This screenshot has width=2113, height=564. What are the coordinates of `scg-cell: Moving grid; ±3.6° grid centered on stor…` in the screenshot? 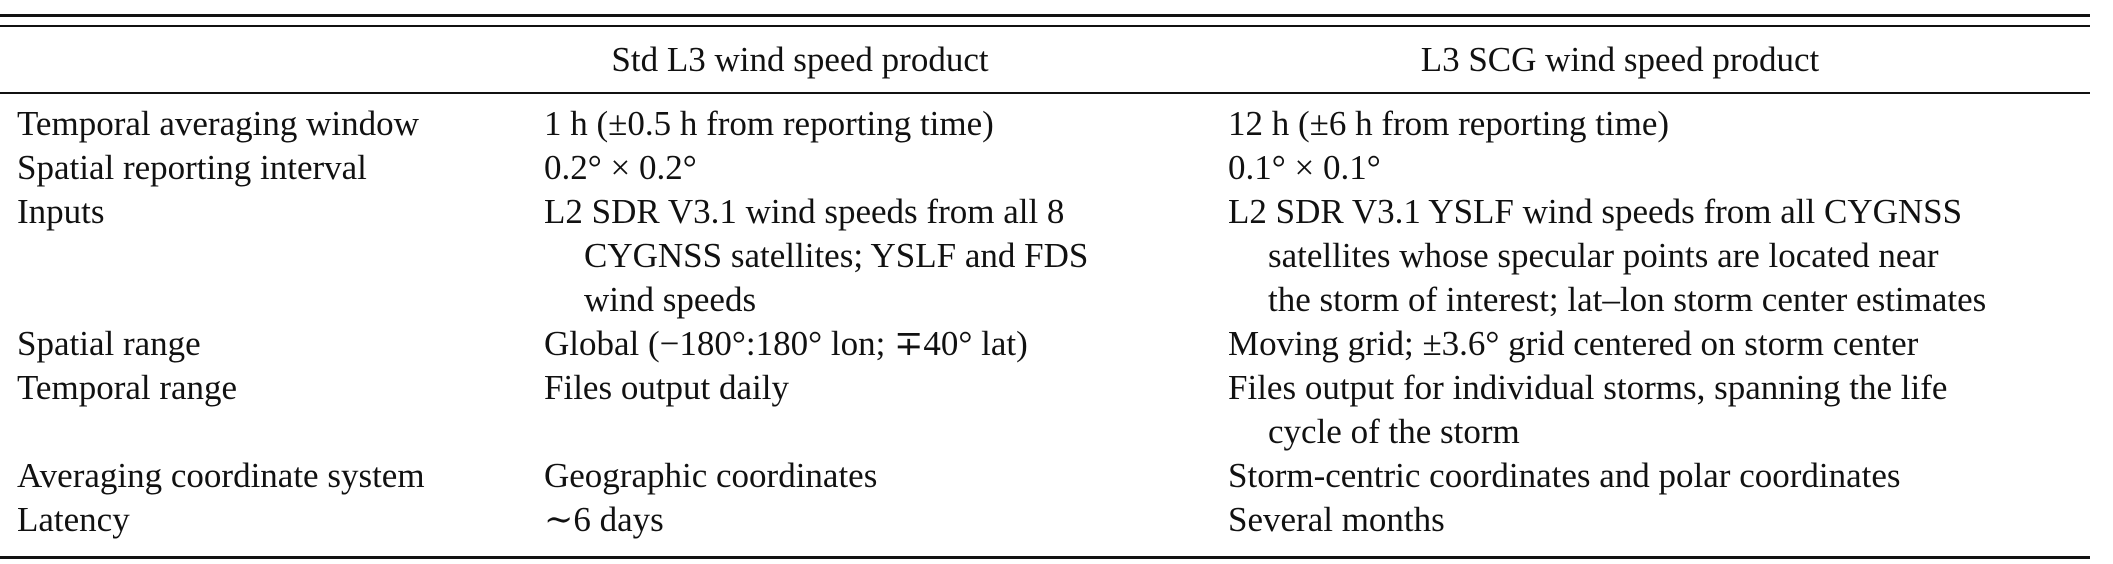 It's located at (1573, 344).